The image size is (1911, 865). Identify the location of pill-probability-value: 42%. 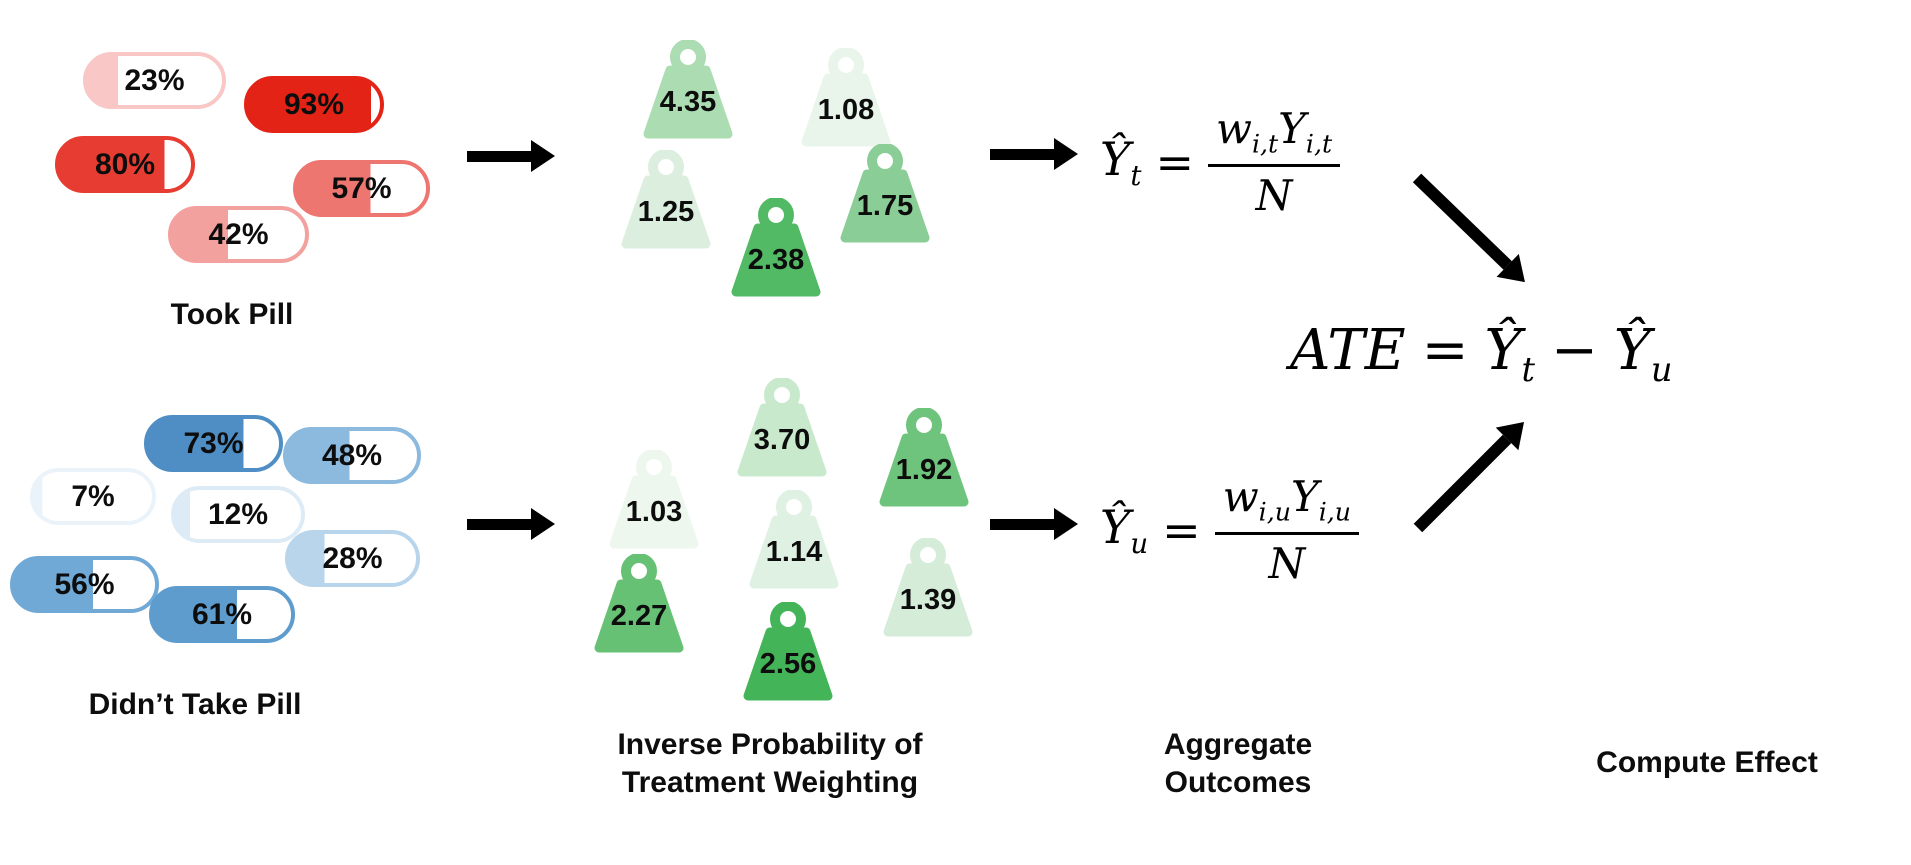
(238, 234).